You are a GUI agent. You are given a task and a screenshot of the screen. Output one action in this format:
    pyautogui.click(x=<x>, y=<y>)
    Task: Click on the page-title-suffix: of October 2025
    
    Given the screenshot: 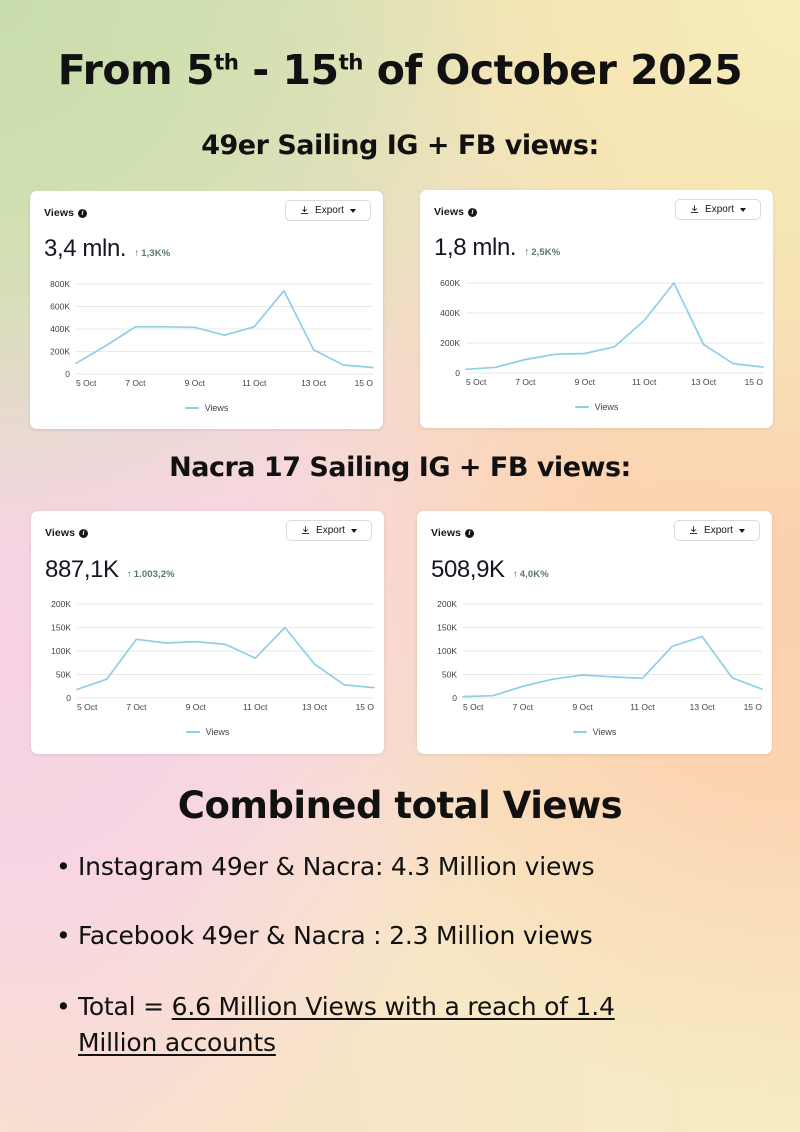 What is the action you would take?
    pyautogui.click(x=552, y=70)
    